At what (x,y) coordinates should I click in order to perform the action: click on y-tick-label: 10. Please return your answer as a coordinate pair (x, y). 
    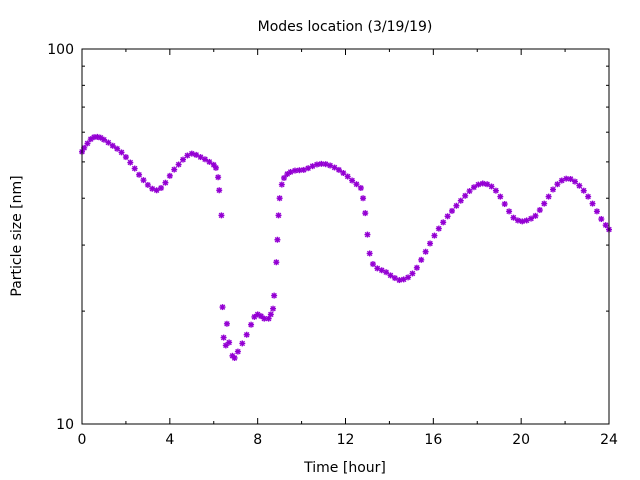
    Looking at the image, I should click on (65, 425).